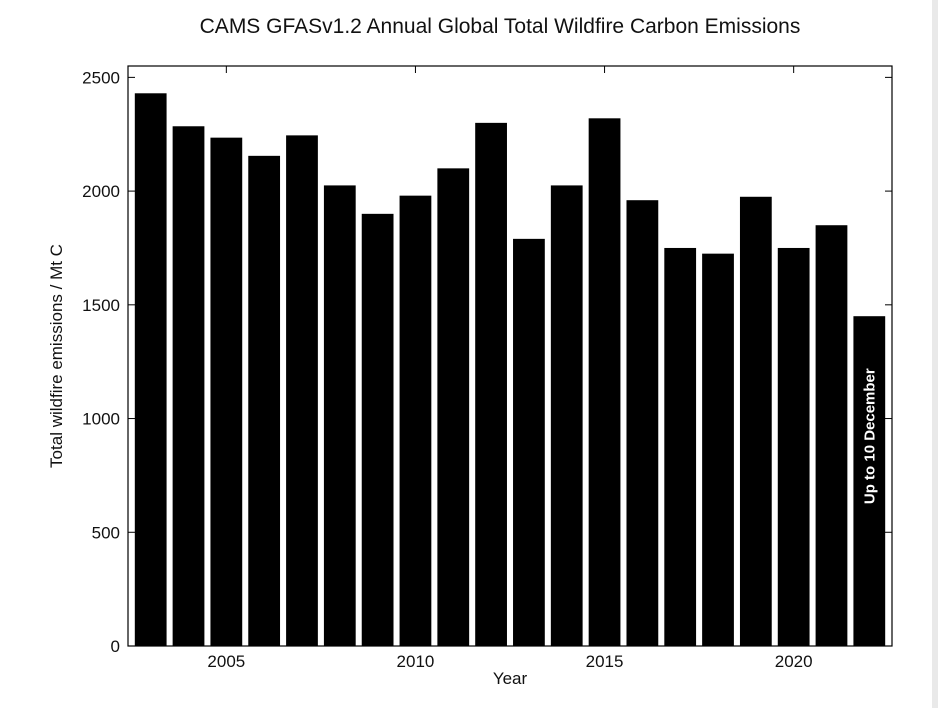 This screenshot has width=940, height=713. I want to click on y-tick-label-2000: 2000, so click(101, 191).